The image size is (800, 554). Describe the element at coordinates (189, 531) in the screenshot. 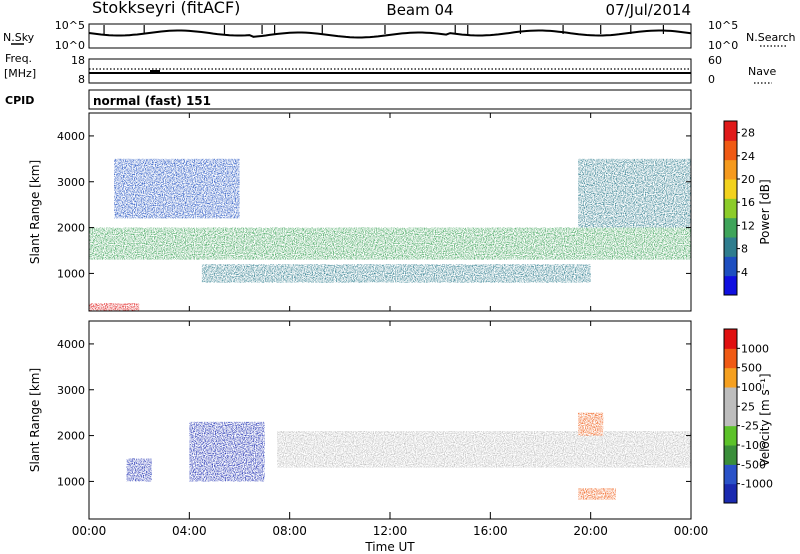

I see `time-tick-label-1: 04:00` at that location.